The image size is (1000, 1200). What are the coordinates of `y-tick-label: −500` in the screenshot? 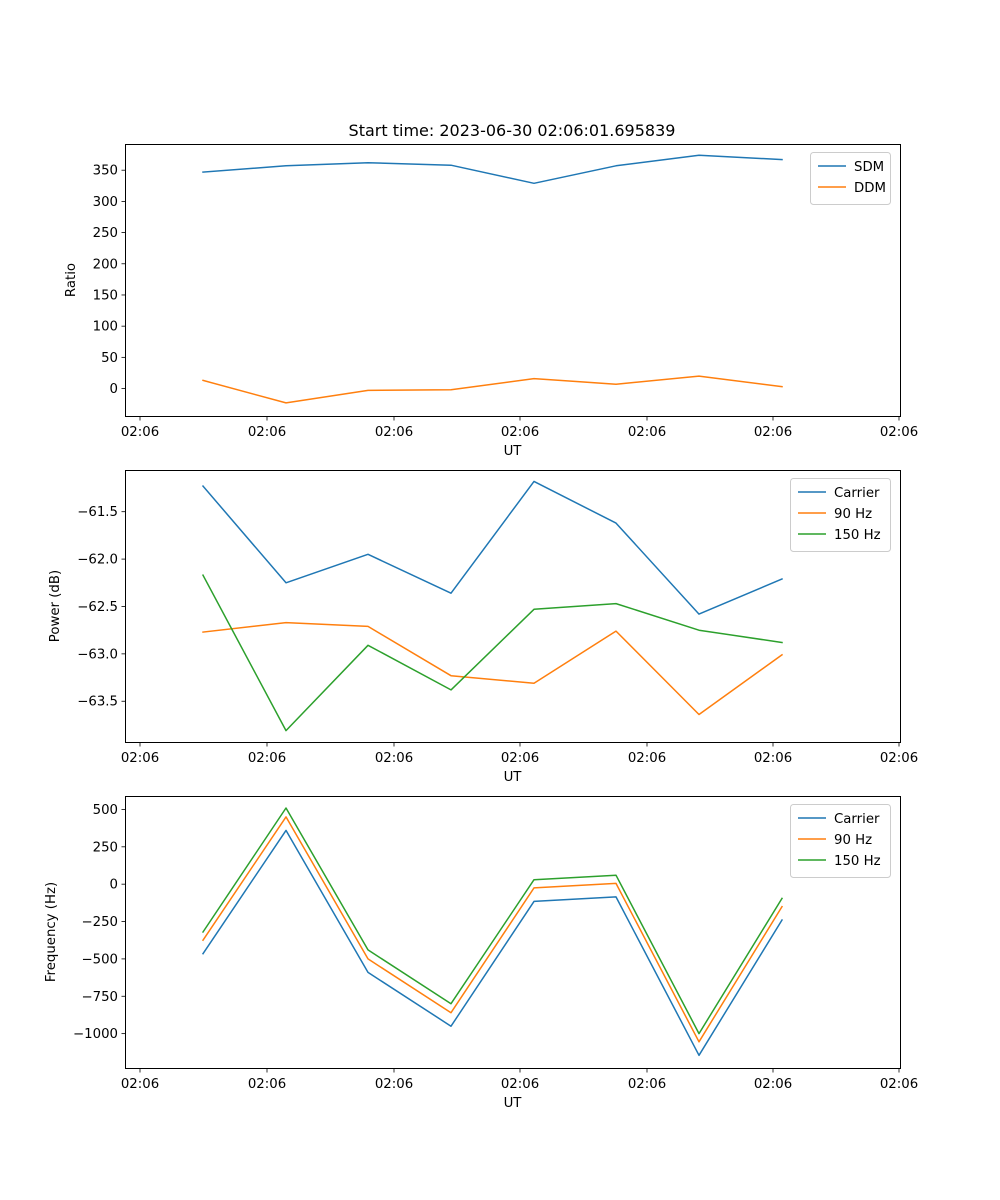 It's located at (99, 959).